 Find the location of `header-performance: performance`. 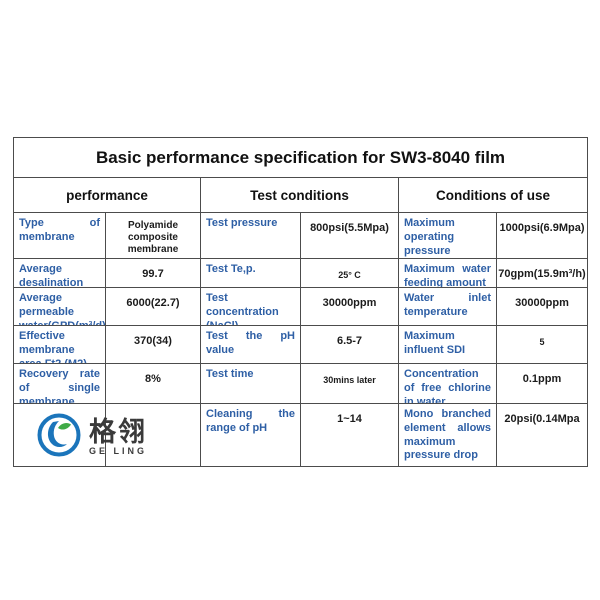

header-performance: performance is located at coordinates (107, 195).